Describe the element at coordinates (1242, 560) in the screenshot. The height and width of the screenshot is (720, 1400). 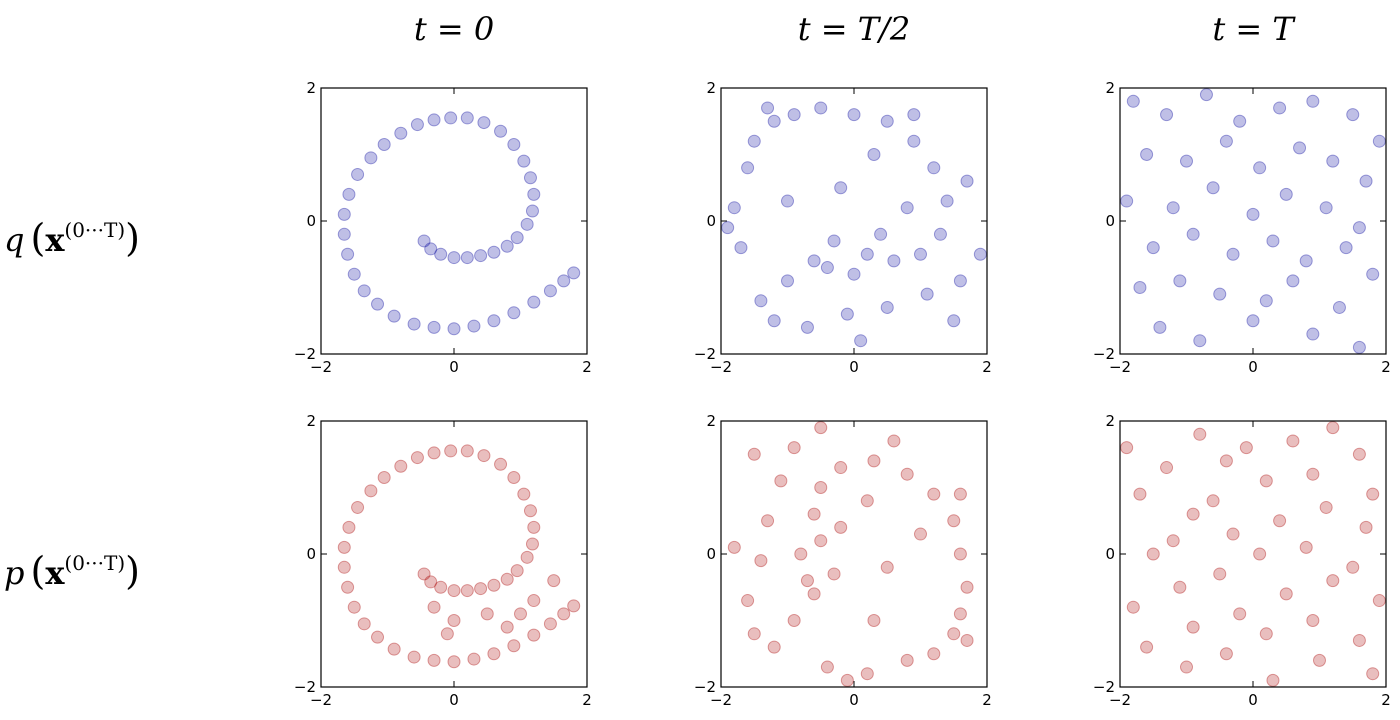
I see `panel: −2 0 2 −2 0 2` at that location.